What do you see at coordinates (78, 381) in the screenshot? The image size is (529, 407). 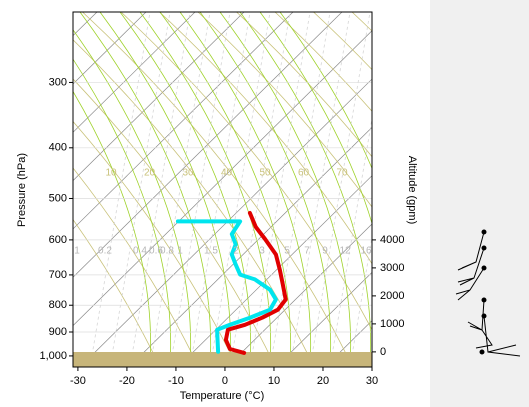 I see `x-tick-label: -30` at bounding box center [78, 381].